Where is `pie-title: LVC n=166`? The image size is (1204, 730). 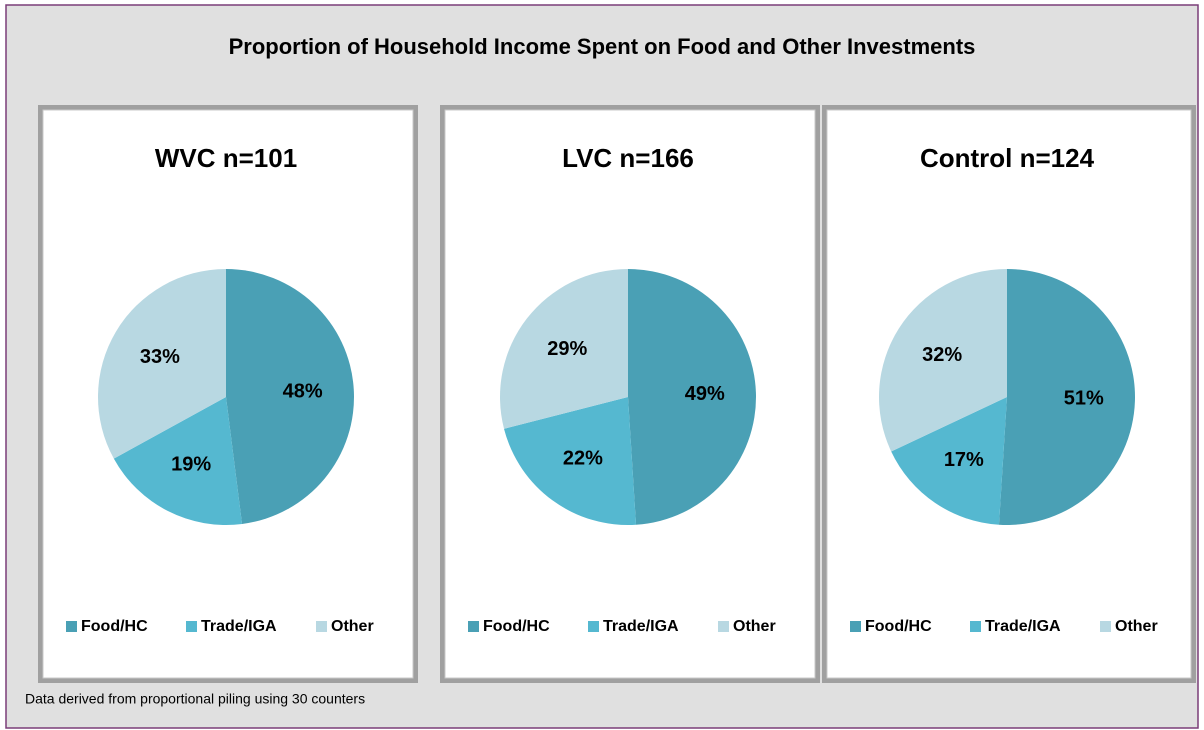 pie-title: LVC n=166 is located at coordinates (628, 158).